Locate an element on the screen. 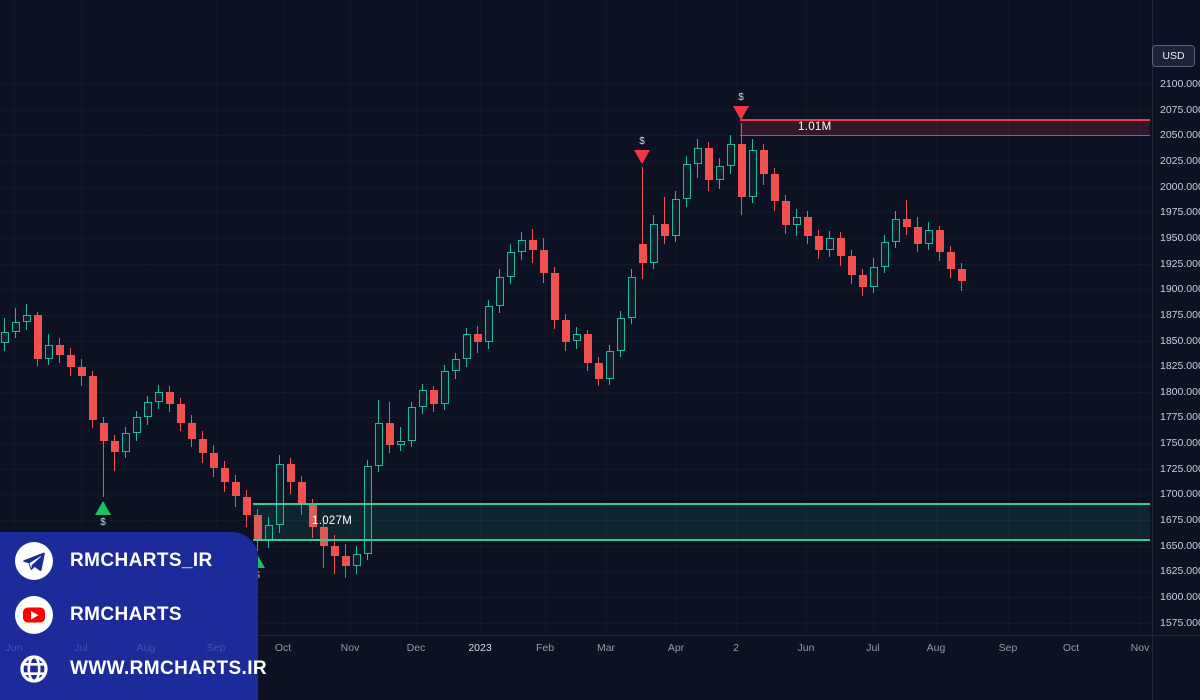 The image size is (1200, 700). demand-zone-top-line is located at coordinates (701, 504).